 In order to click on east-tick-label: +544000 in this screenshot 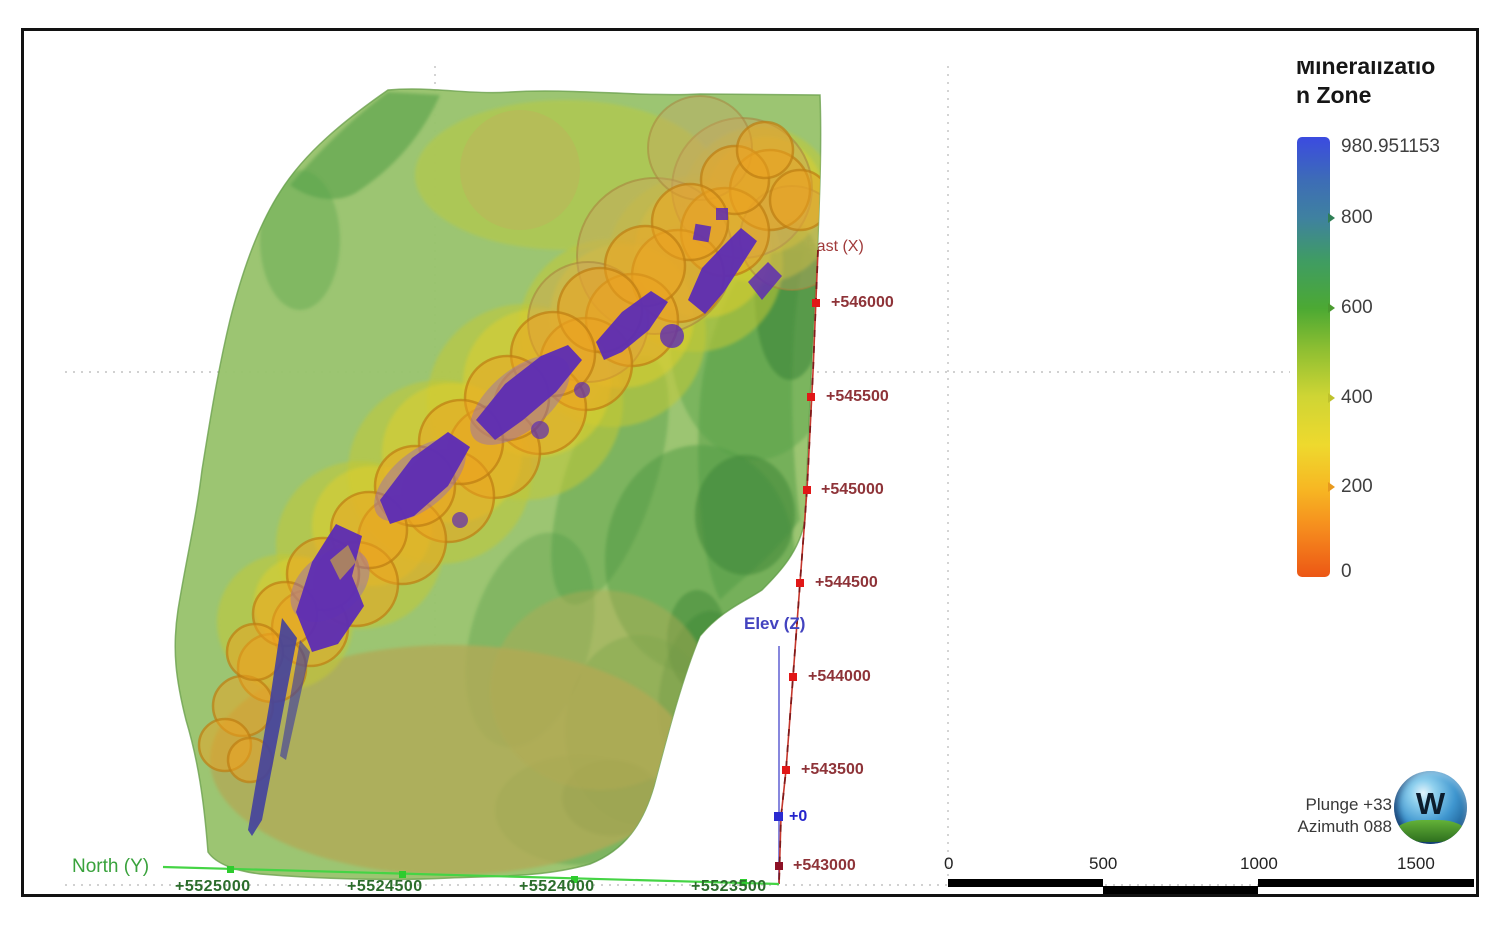, I will do `click(839, 676)`.